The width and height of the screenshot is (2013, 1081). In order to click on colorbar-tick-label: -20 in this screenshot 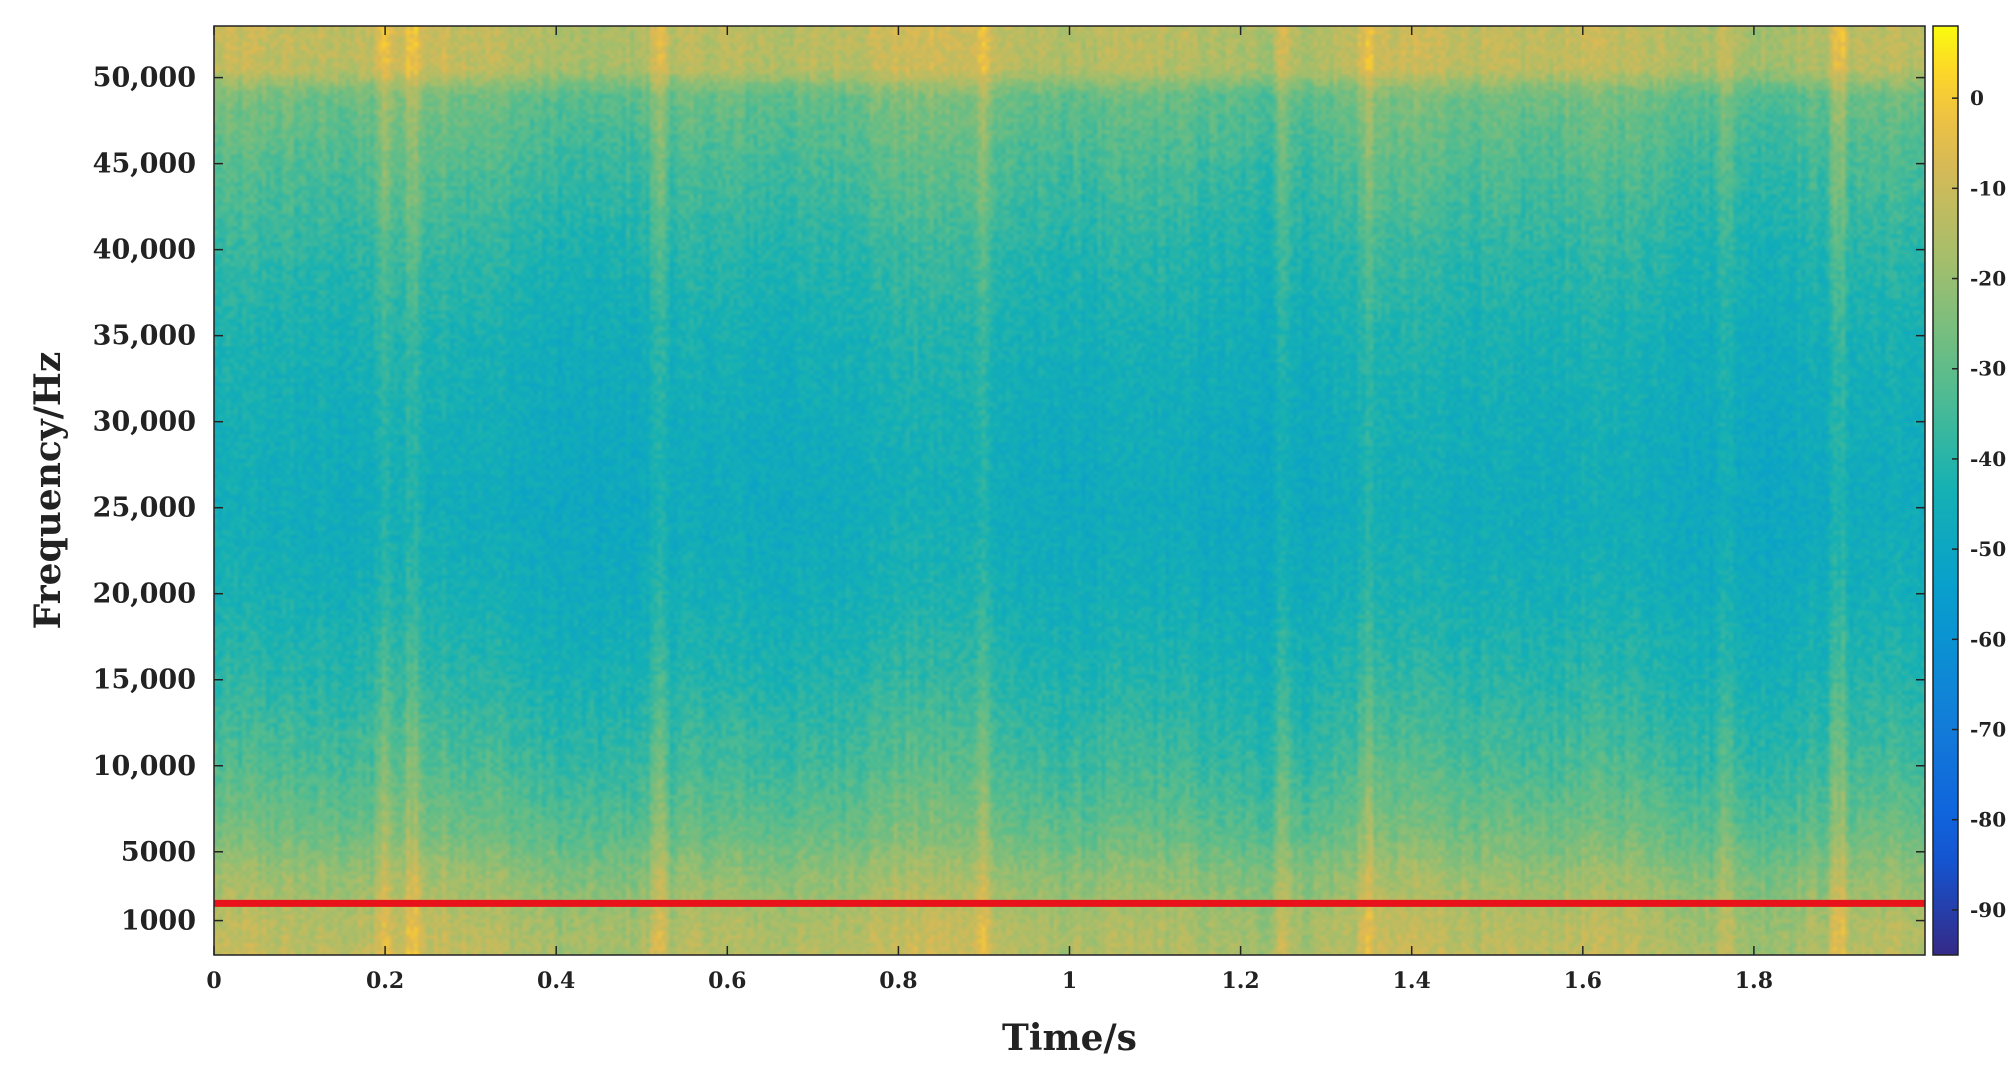, I will do `click(1988, 279)`.